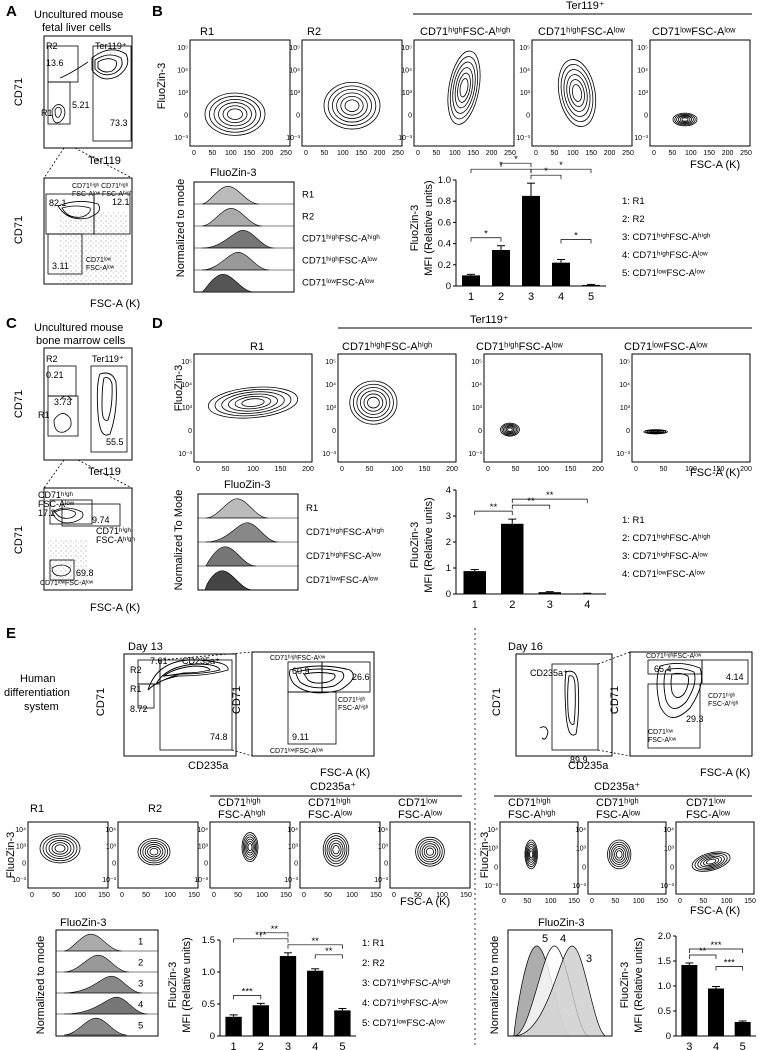 The width and height of the screenshot is (763, 1050). Describe the element at coordinates (346, 677) in the screenshot. I see `gate-hh` at that location.